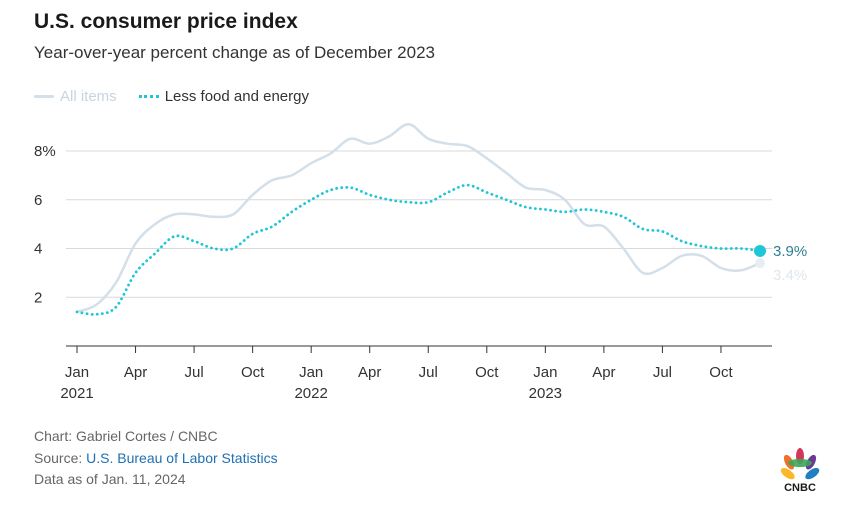 The width and height of the screenshot is (847, 516). I want to click on end-label-all-items: 3.4%, so click(790, 275).